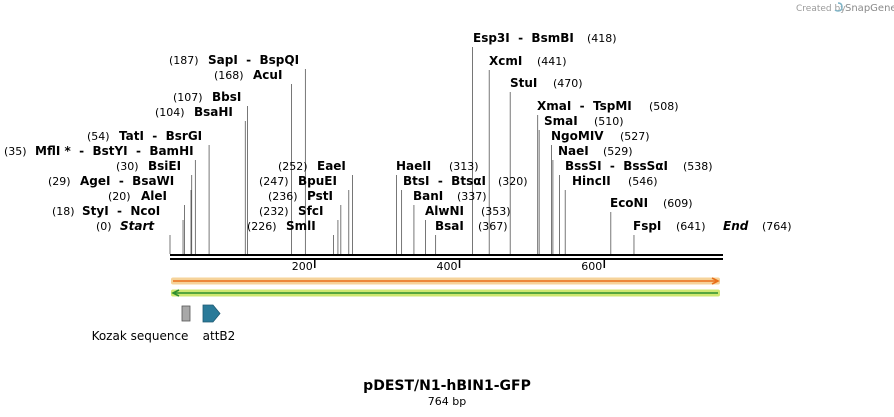 Image resolution: width=894 pixels, height=417 pixels. Describe the element at coordinates (63, 211) in the screenshot. I see `site-position: (18)` at that location.